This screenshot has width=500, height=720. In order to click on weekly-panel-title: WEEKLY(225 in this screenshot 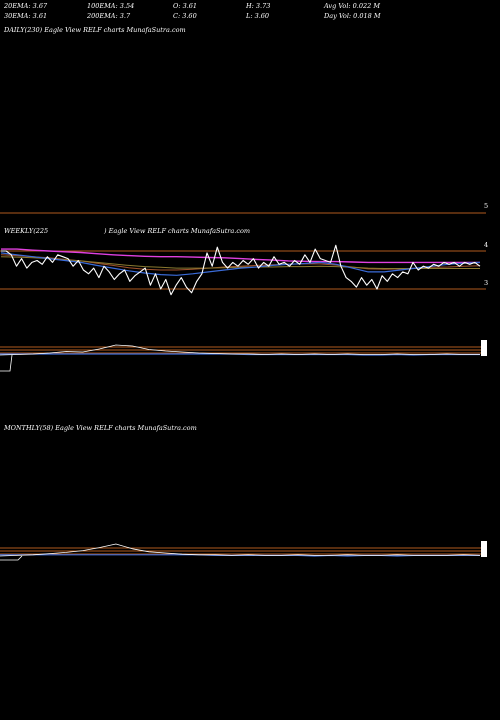, I will do `click(26, 231)`.